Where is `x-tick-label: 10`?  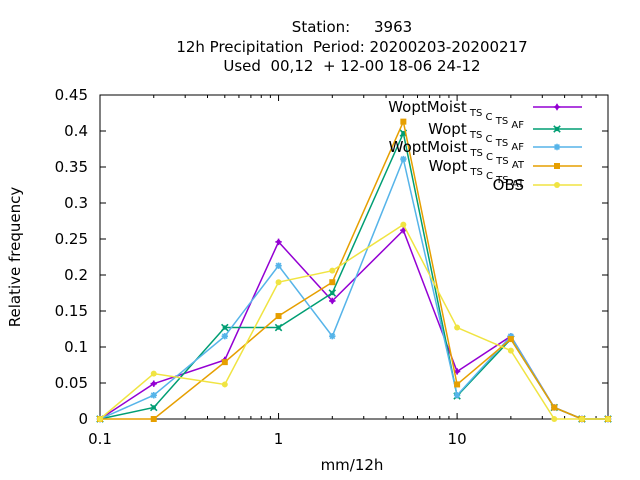 x-tick-label: 10 is located at coordinates (457, 439).